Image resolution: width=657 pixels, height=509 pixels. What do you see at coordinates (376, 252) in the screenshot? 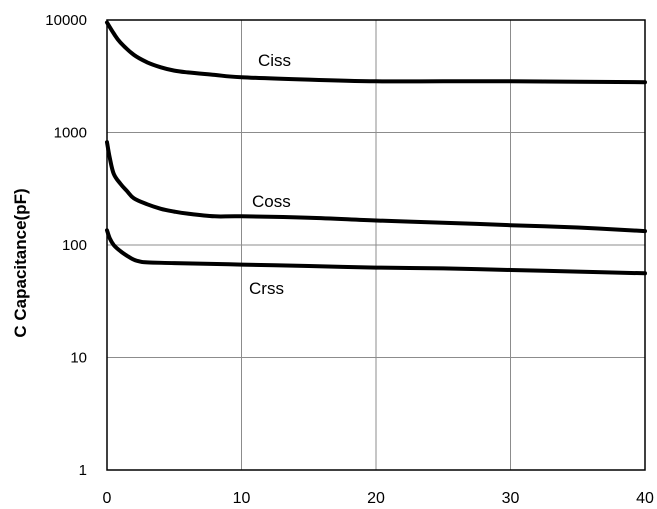
I see `curve-crss` at bounding box center [376, 252].